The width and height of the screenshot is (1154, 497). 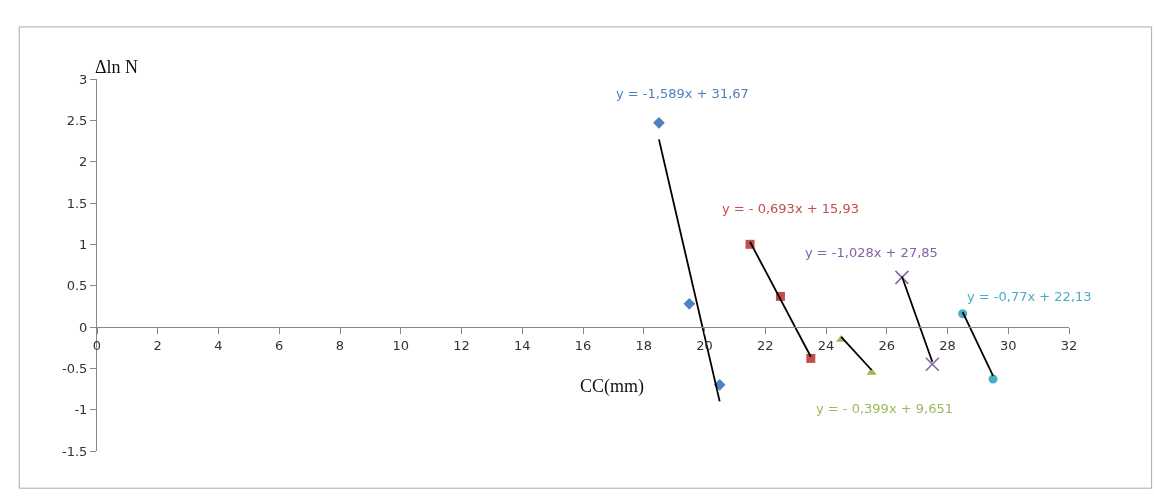 I want to click on x-tick-label: 12, so click(x=461, y=345).